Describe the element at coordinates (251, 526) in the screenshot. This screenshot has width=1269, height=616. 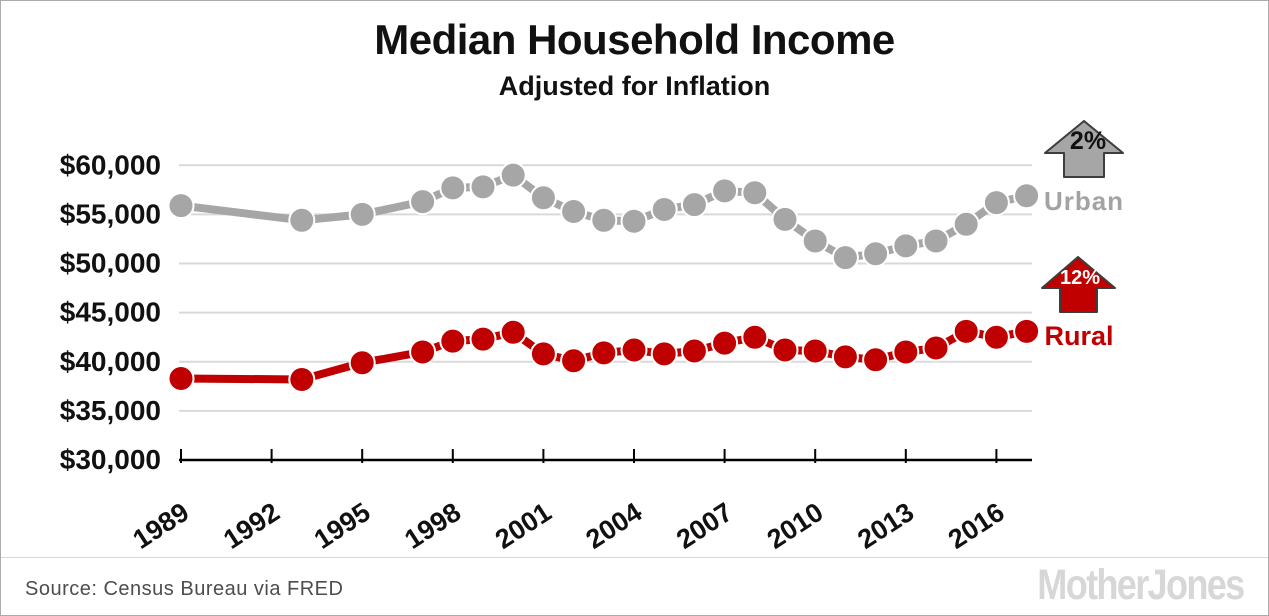
I see `x-tick-label: 1992` at that location.